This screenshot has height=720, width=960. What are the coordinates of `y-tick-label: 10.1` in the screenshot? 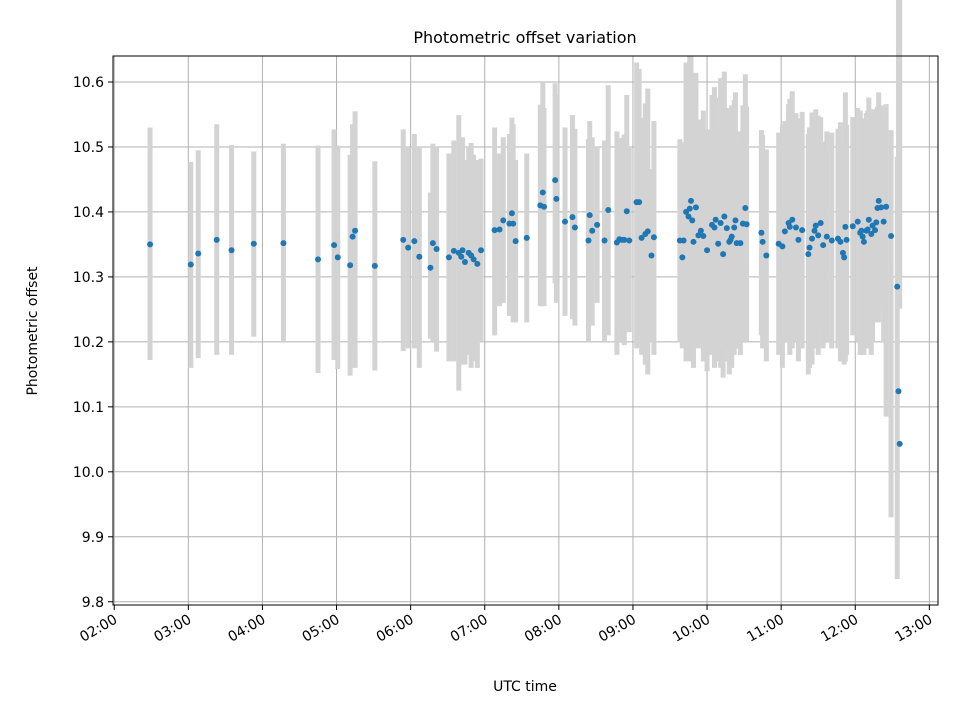 It's located at (88, 408).